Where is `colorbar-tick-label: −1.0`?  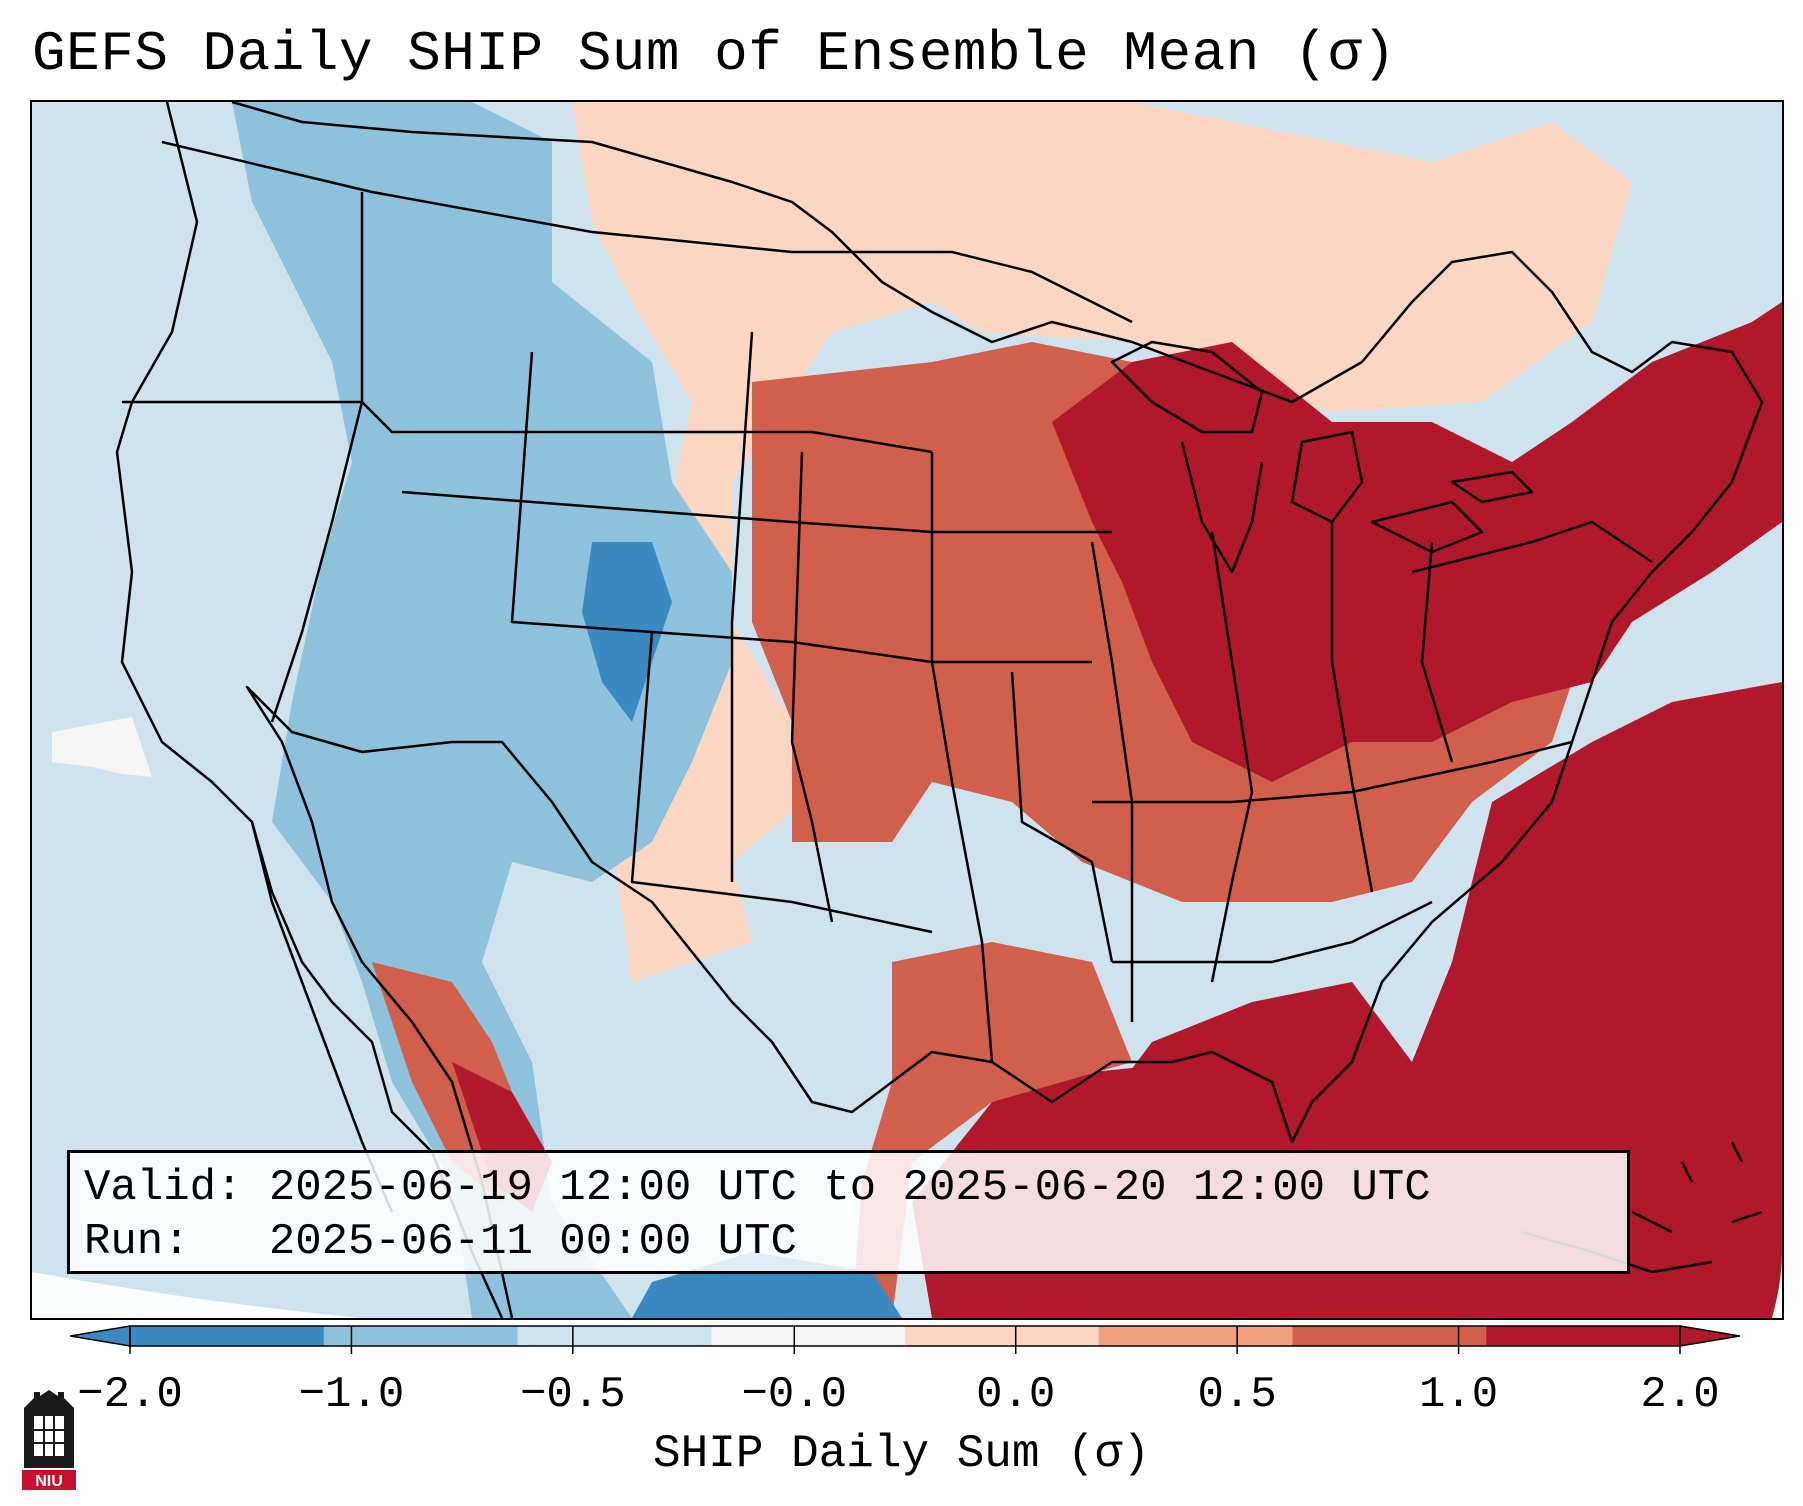 colorbar-tick-label: −1.0 is located at coordinates (352, 1395).